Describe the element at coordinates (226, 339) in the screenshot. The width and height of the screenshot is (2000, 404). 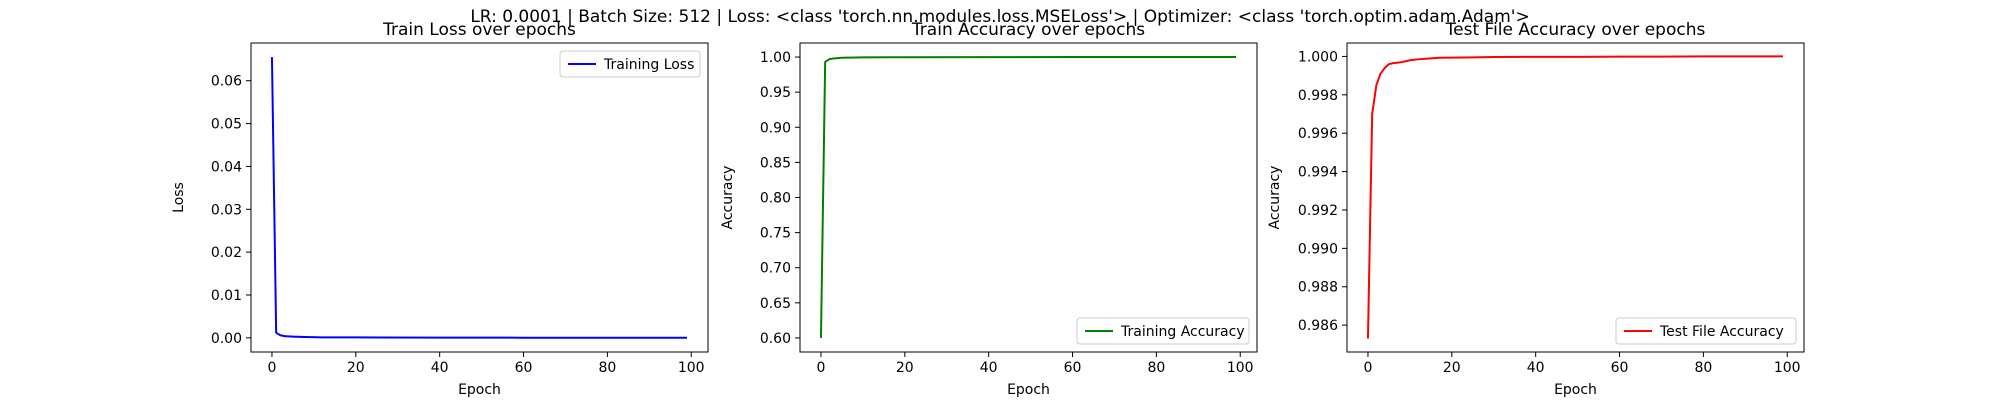
I see `y-tick-label: 0.00` at that location.